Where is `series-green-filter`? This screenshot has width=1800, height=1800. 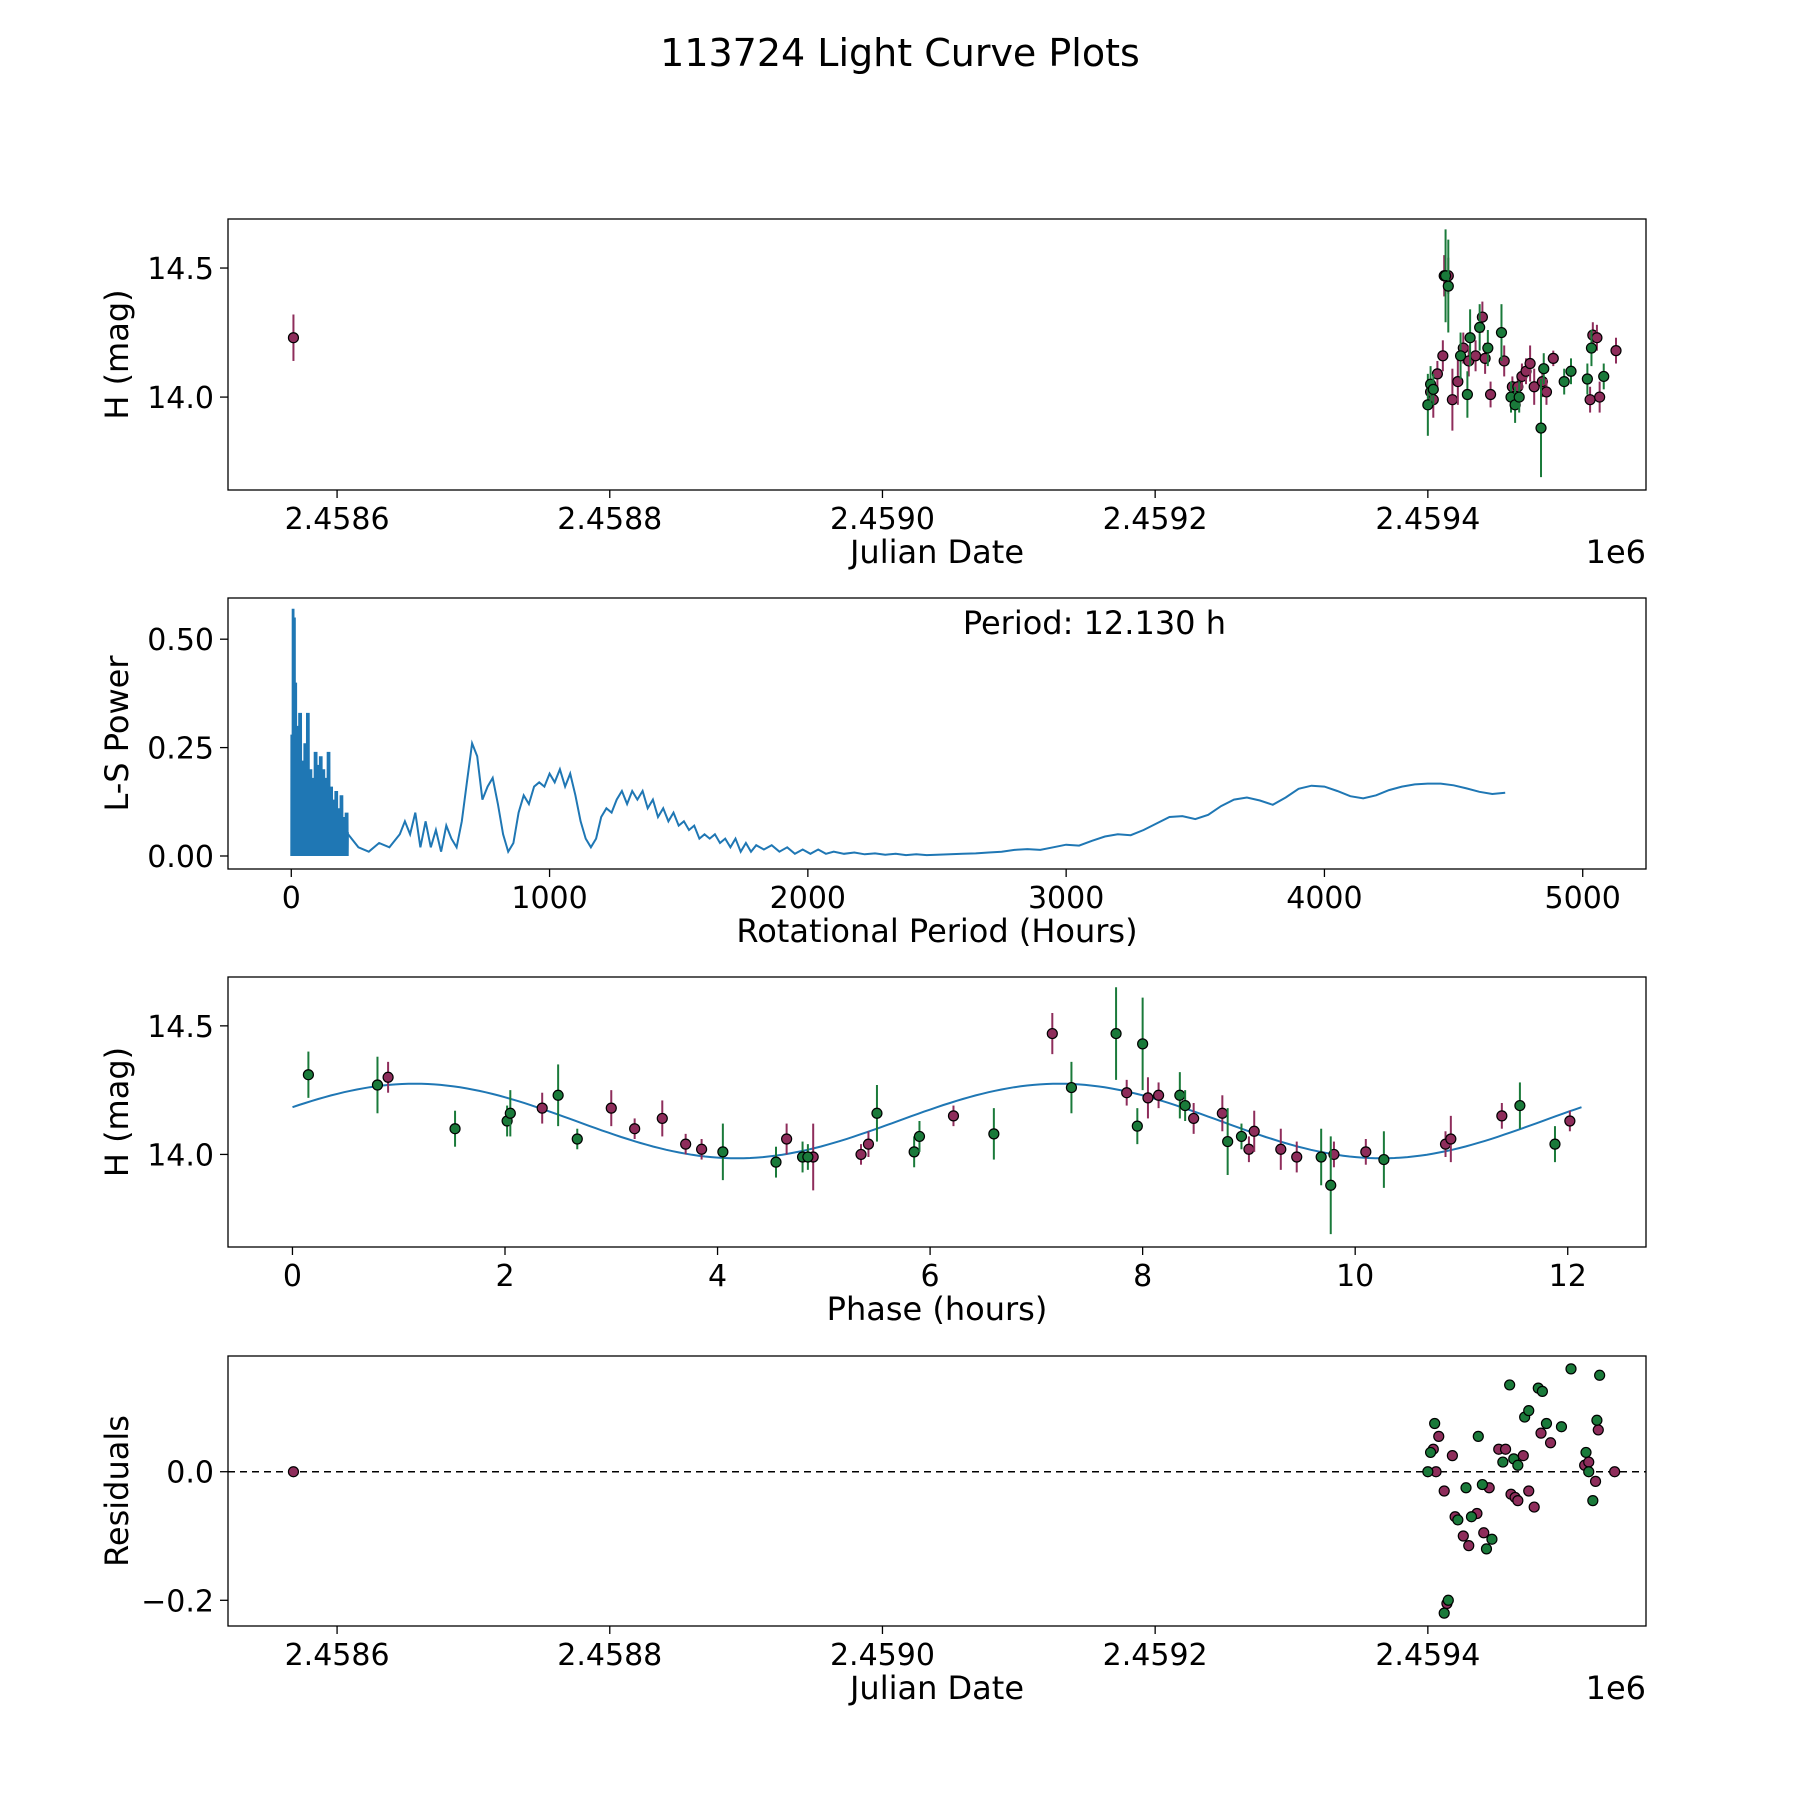 series-green-filter is located at coordinates (1514, 1491).